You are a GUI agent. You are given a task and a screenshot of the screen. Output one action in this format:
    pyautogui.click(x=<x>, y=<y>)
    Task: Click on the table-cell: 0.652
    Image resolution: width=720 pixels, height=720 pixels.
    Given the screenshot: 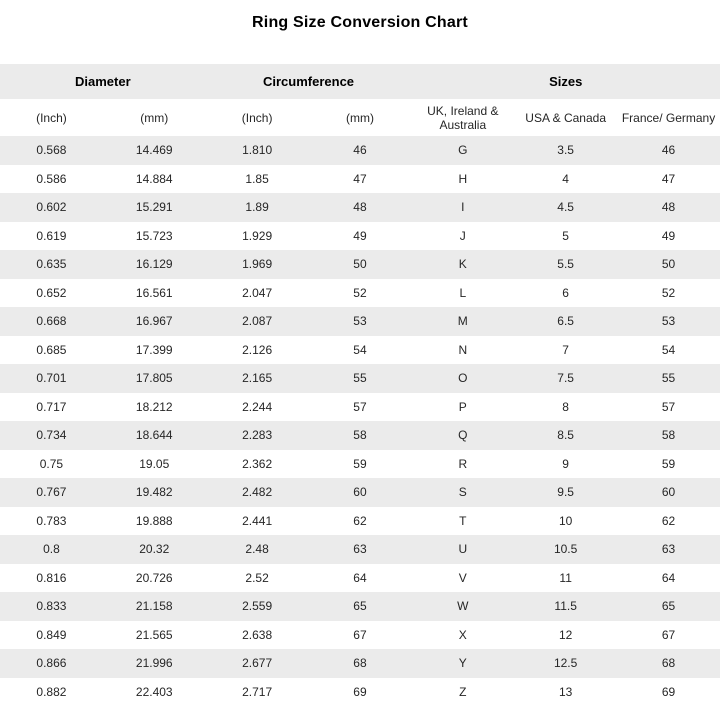 What is the action you would take?
    pyautogui.click(x=51, y=292)
    